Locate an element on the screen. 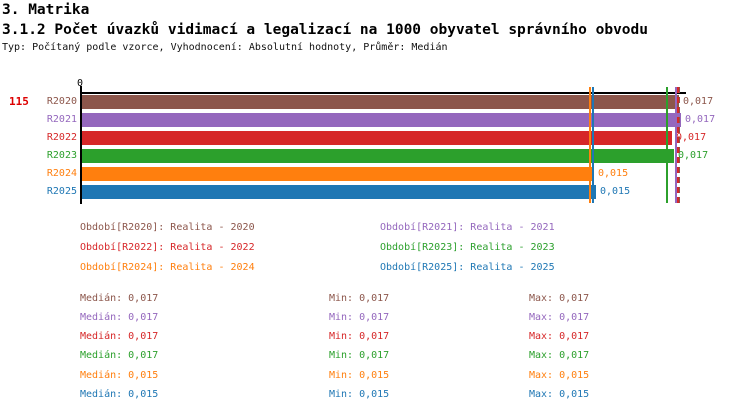  section-title: 3. Matrika is located at coordinates (46, 10).